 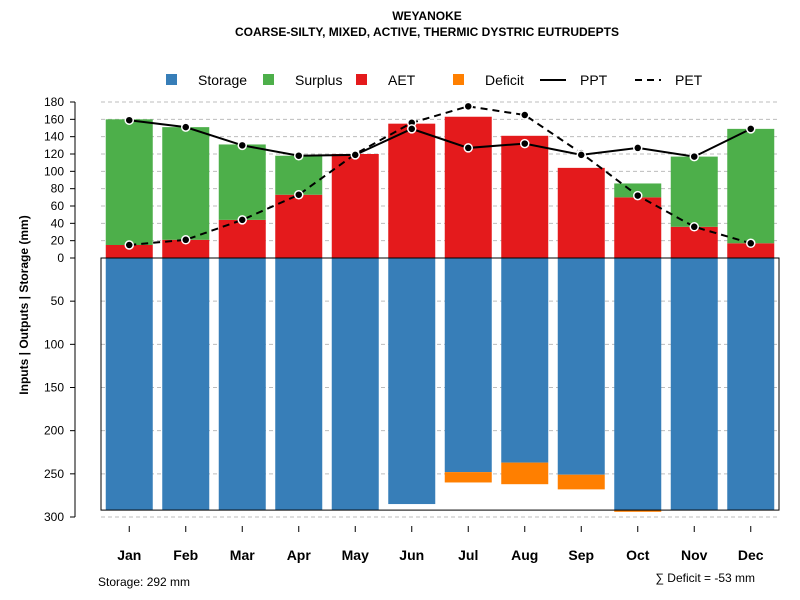 What do you see at coordinates (242, 384) in the screenshot?
I see `storage-bar-Mar` at bounding box center [242, 384].